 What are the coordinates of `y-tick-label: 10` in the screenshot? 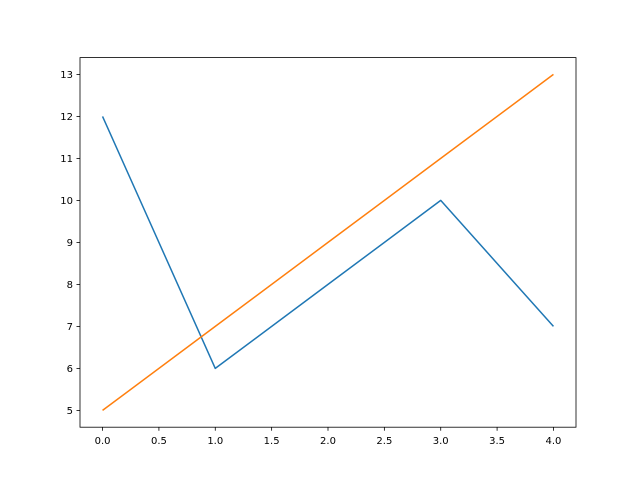 It's located at (66, 201).